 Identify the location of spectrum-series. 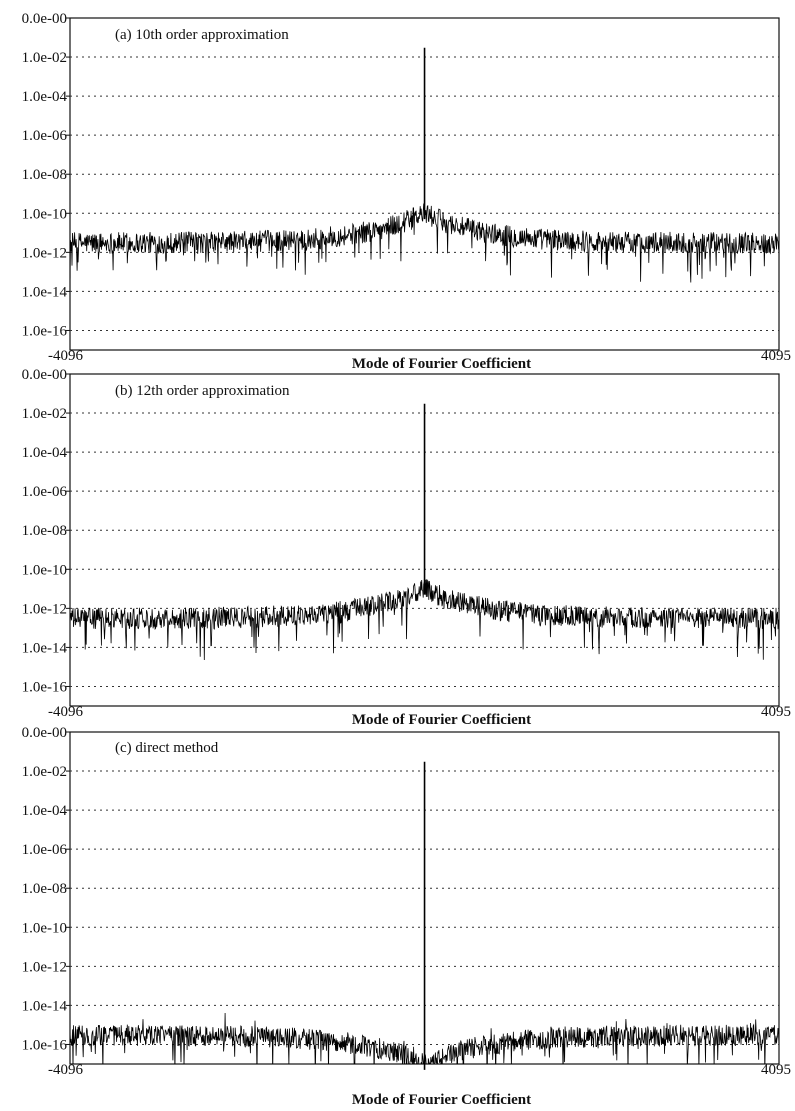
(424, 1038).